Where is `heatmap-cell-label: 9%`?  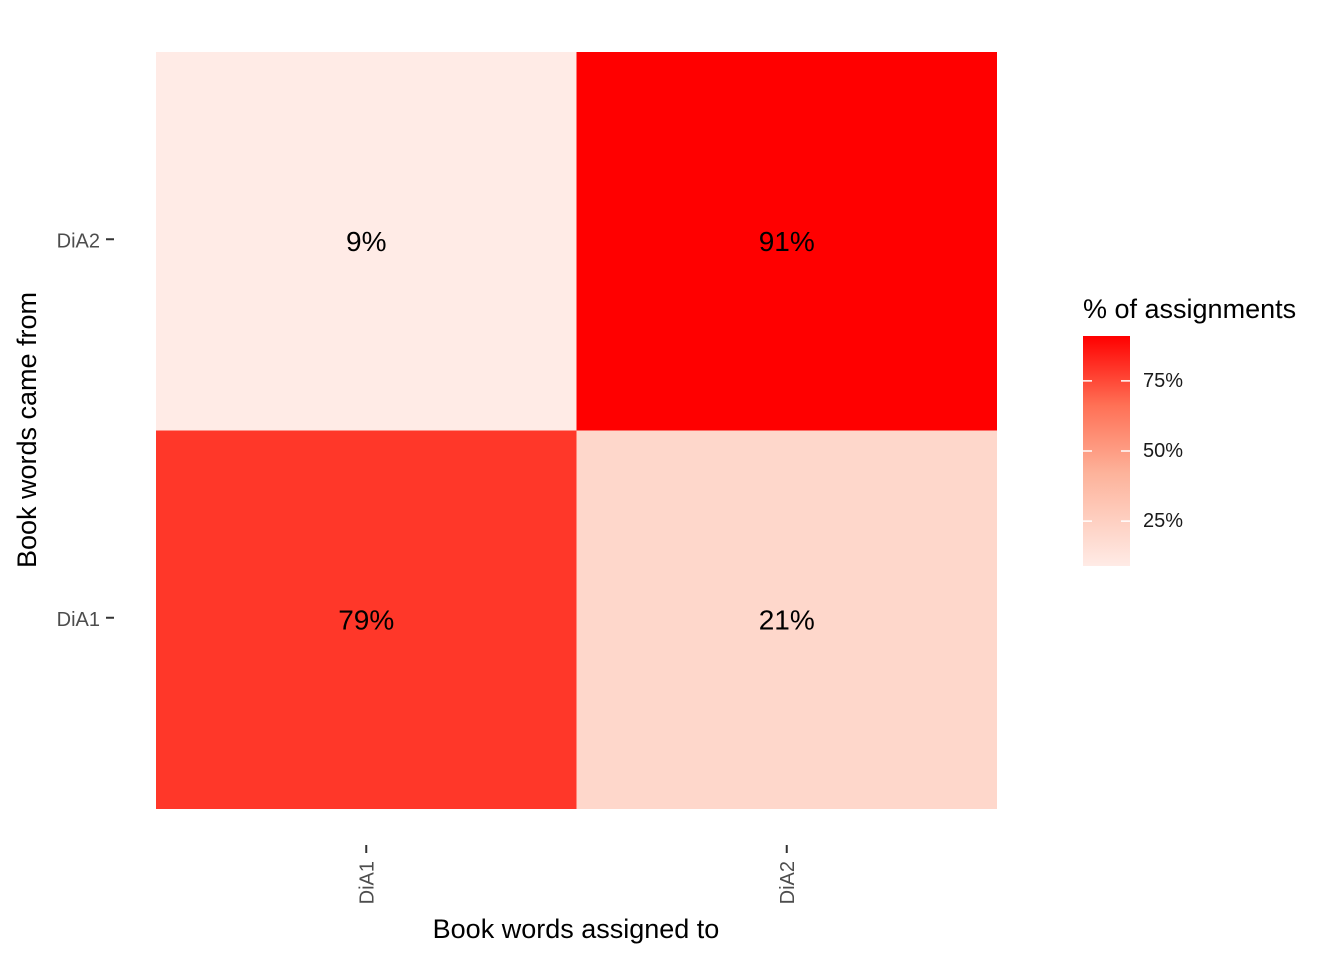 heatmap-cell-label: 9% is located at coordinates (366, 241).